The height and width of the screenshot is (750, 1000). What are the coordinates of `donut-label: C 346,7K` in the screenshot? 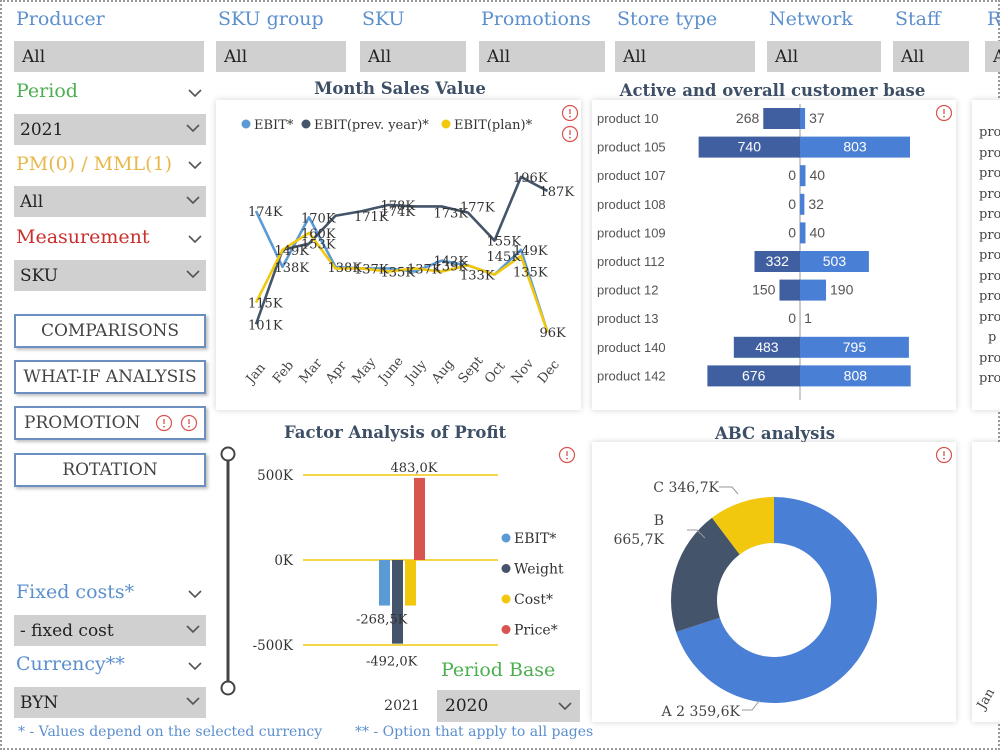 It's located at (686, 488).